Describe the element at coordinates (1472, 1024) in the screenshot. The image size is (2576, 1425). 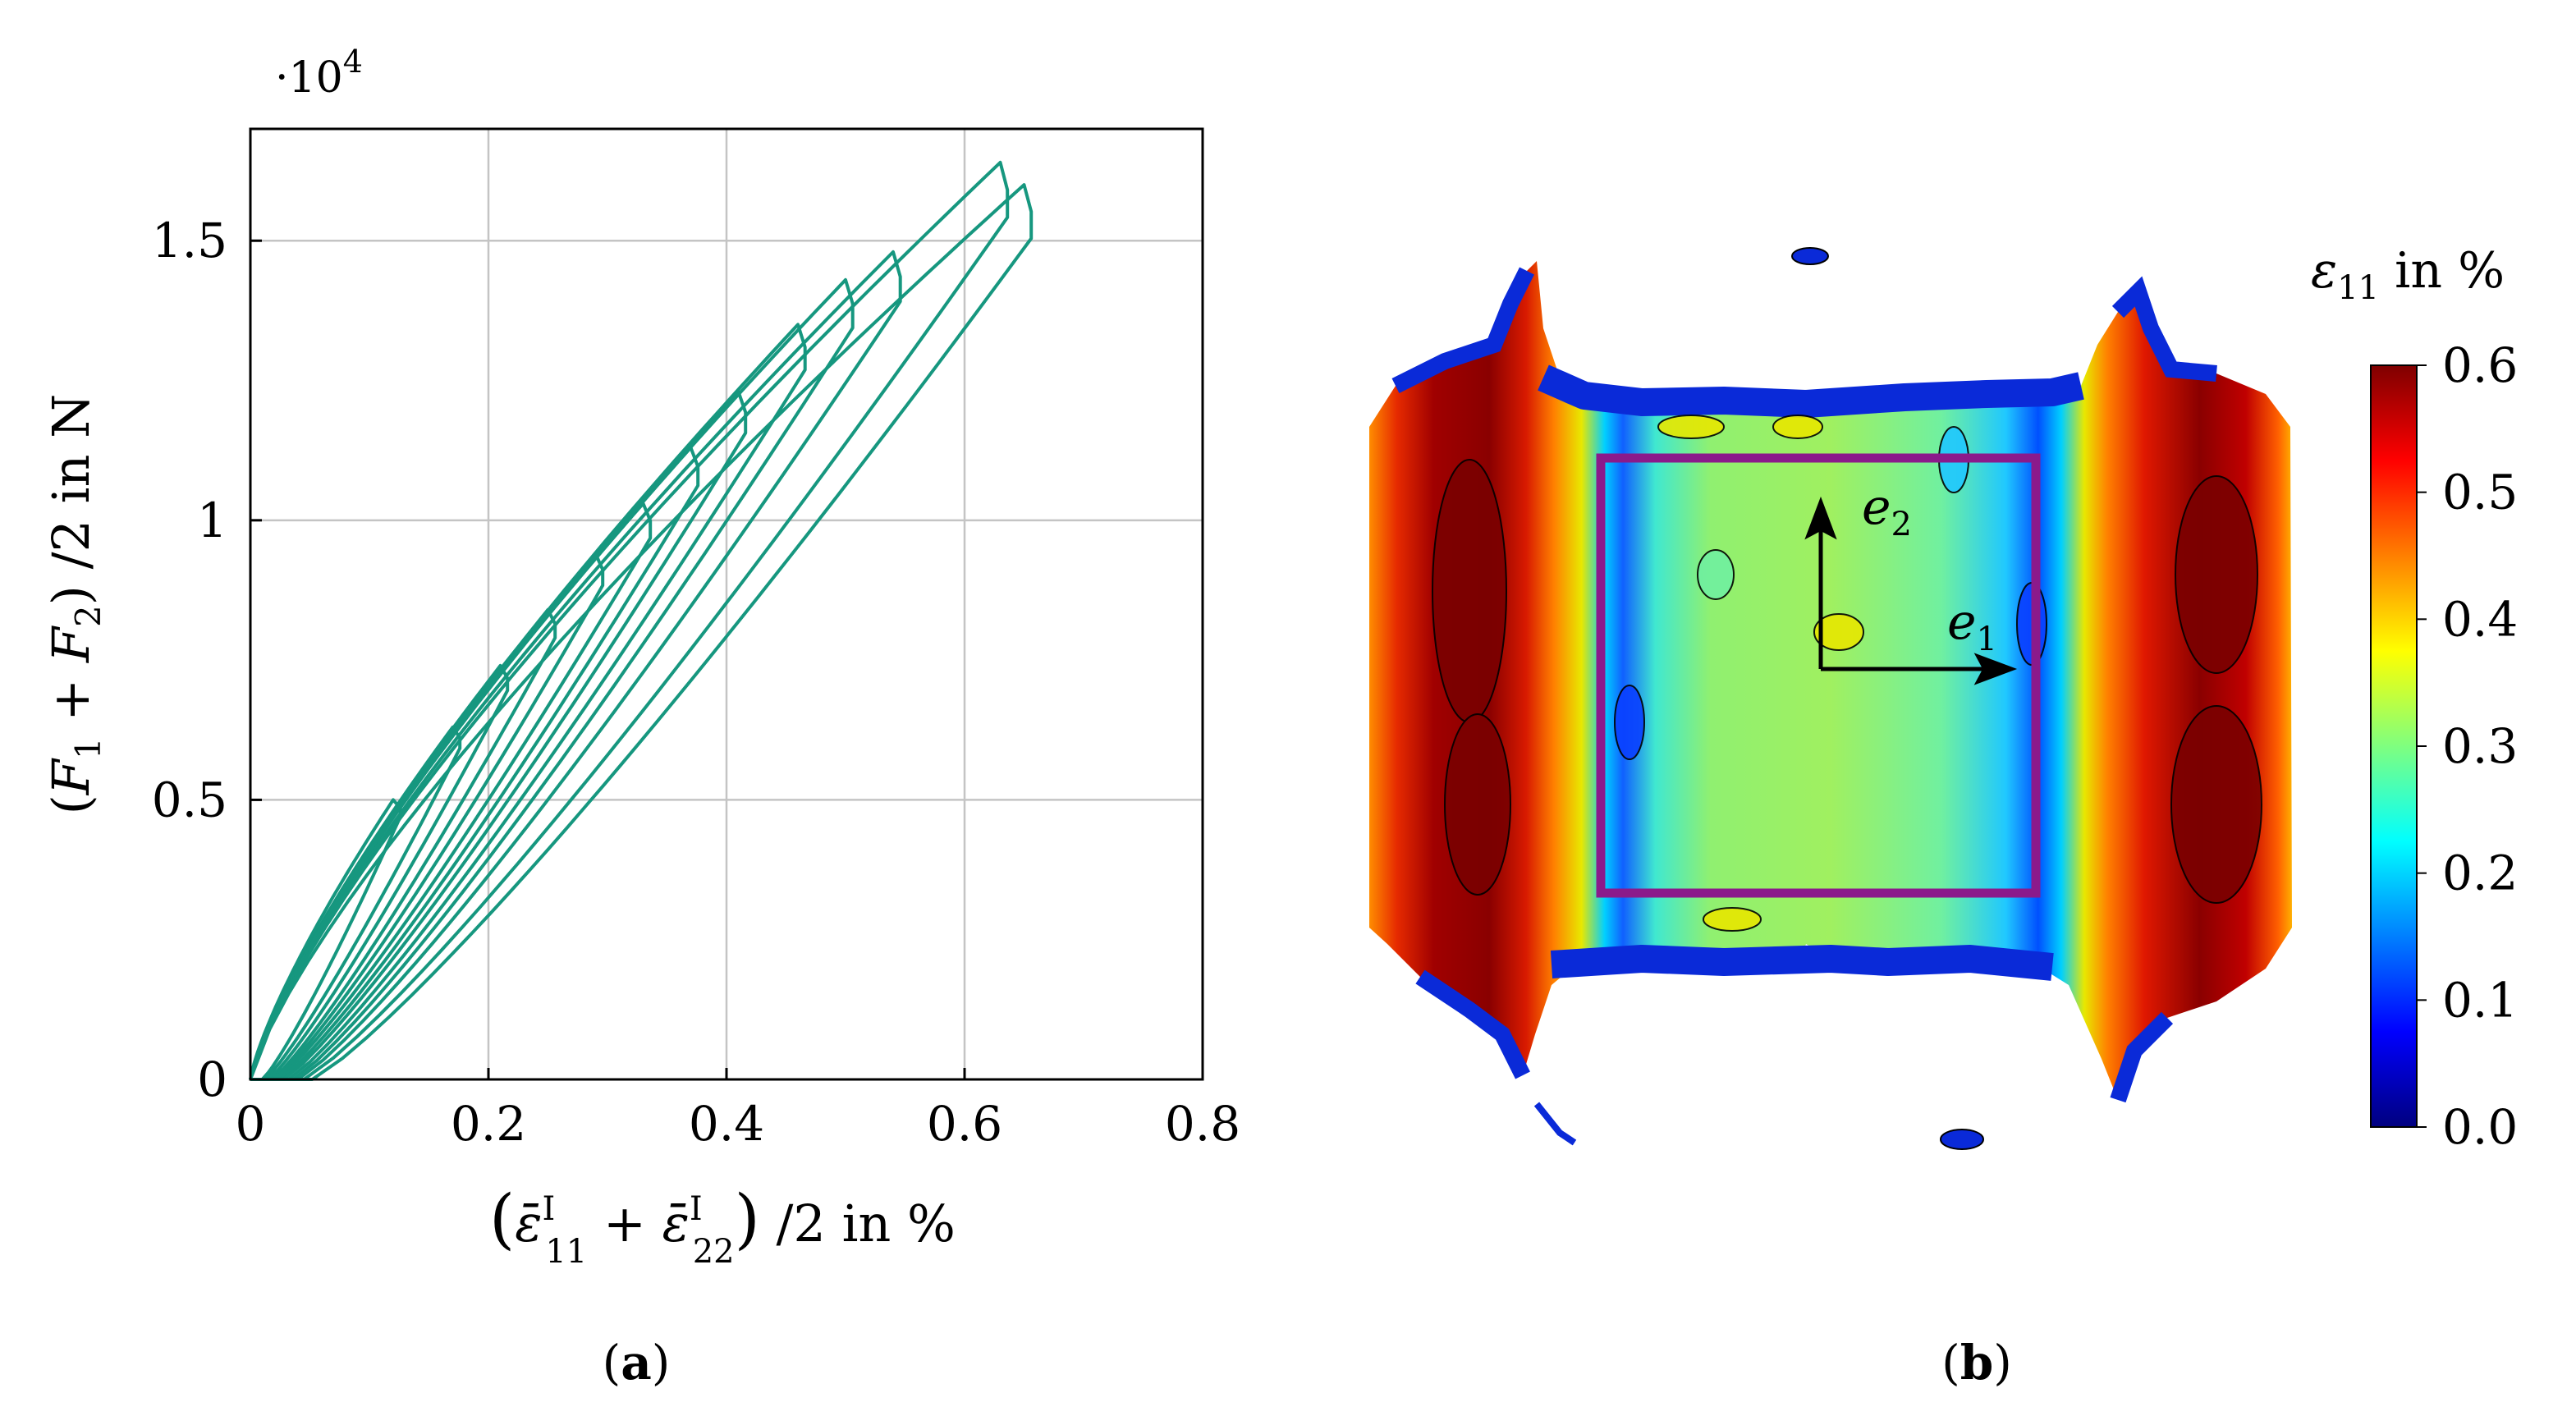
I see `arm-edge-left-bottom` at that location.